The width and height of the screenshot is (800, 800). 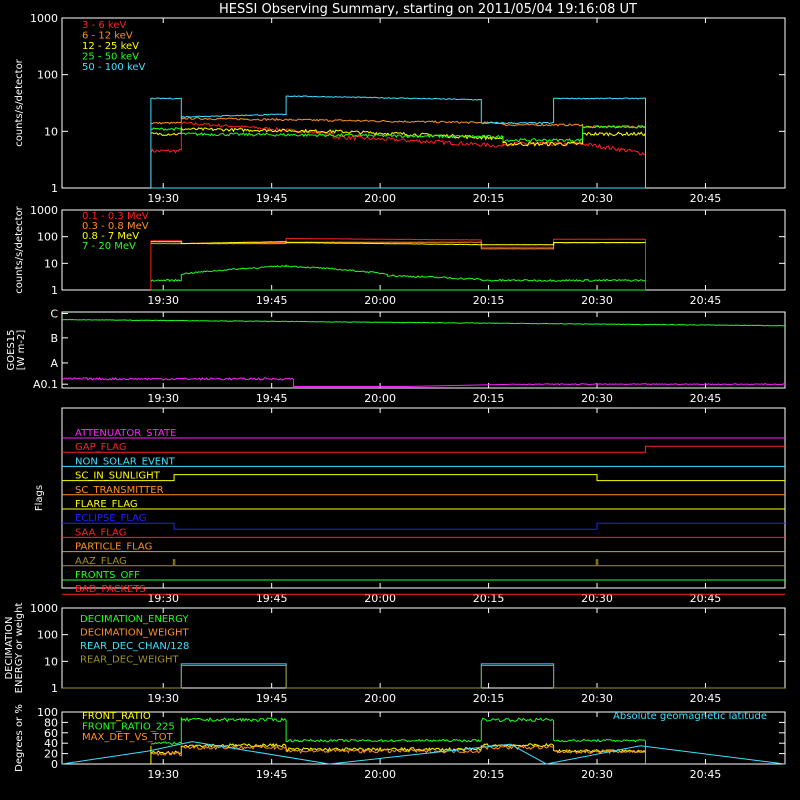 I want to click on panel2-legend-entry: 0.3 - 0.8 MeV, so click(x=115, y=226).